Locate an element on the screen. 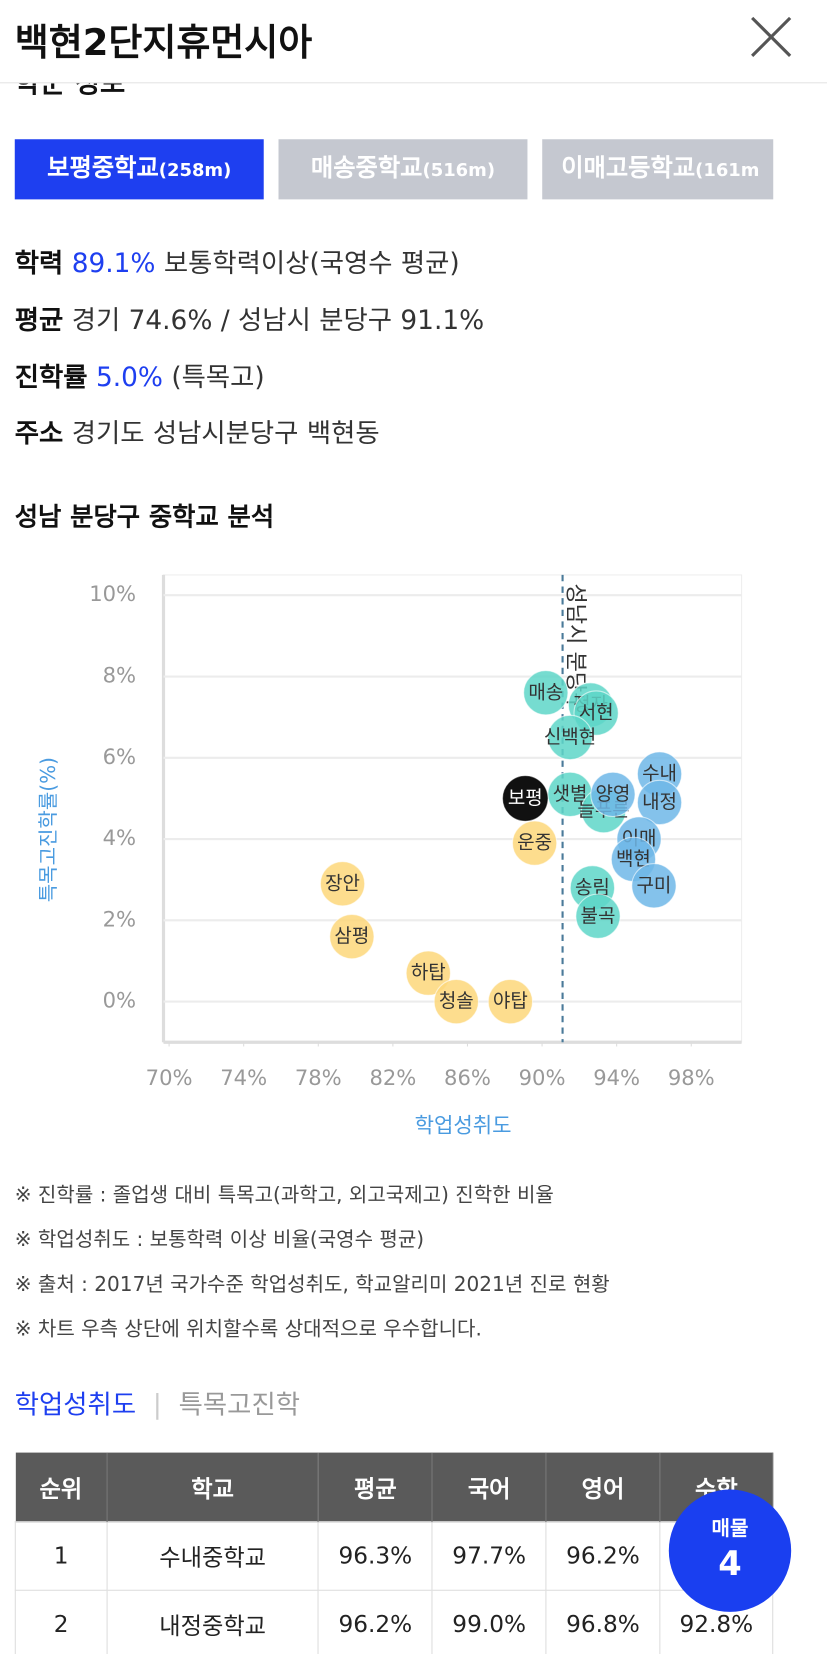 The image size is (827, 1654). y-tick-label: 2% is located at coordinates (119, 918).